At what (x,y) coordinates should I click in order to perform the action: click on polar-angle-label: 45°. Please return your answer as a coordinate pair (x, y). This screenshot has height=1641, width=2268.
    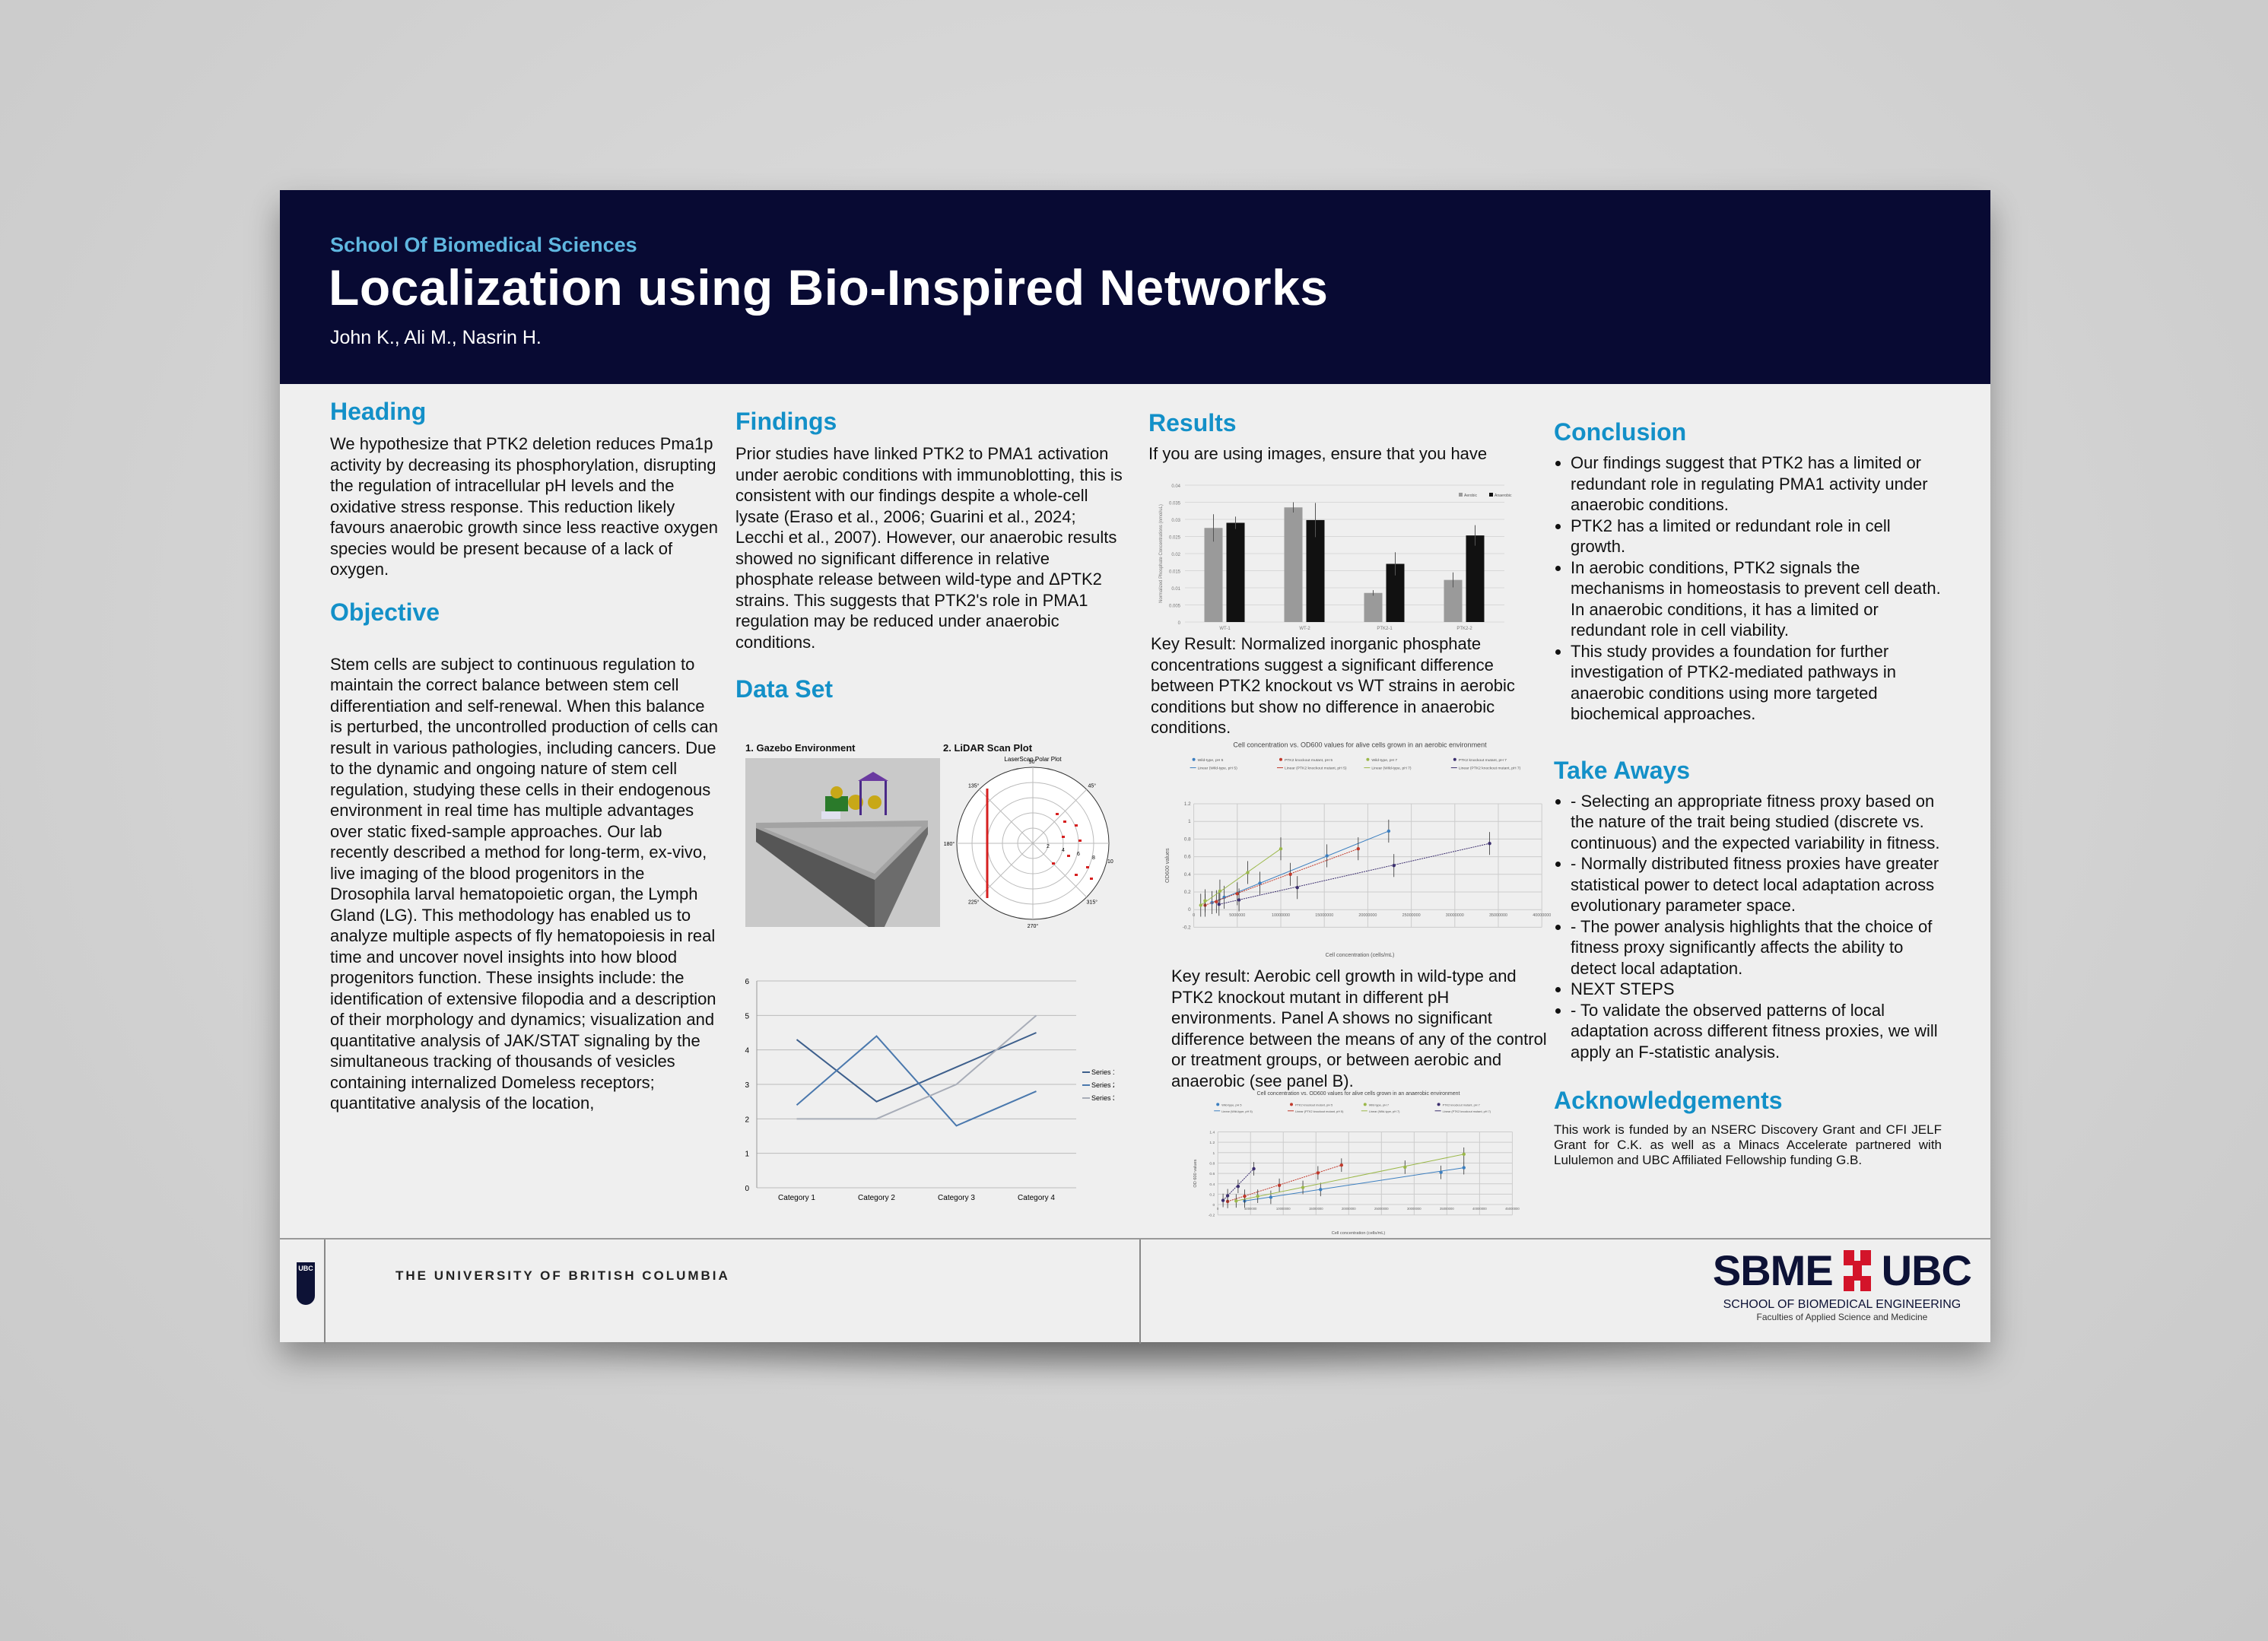
    Looking at the image, I should click on (1092, 786).